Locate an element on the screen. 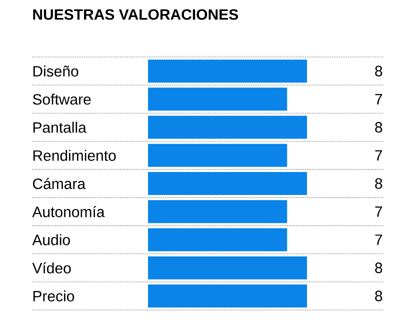 Image resolution: width=406 pixels, height=325 pixels. y-tick-label: Vídeo is located at coordinates (51, 268).